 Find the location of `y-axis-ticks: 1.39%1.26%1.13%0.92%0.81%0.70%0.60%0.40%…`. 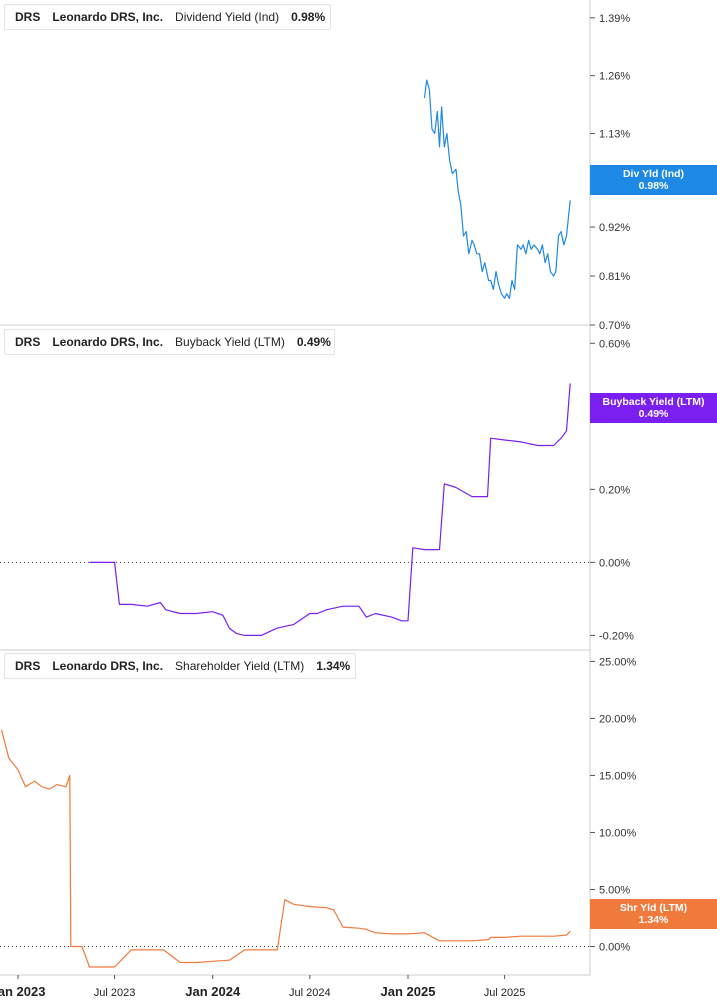

y-axis-ticks: 1.39%1.26%1.13%0.92%0.81%0.70%0.60%0.40%… is located at coordinates (613, 483).